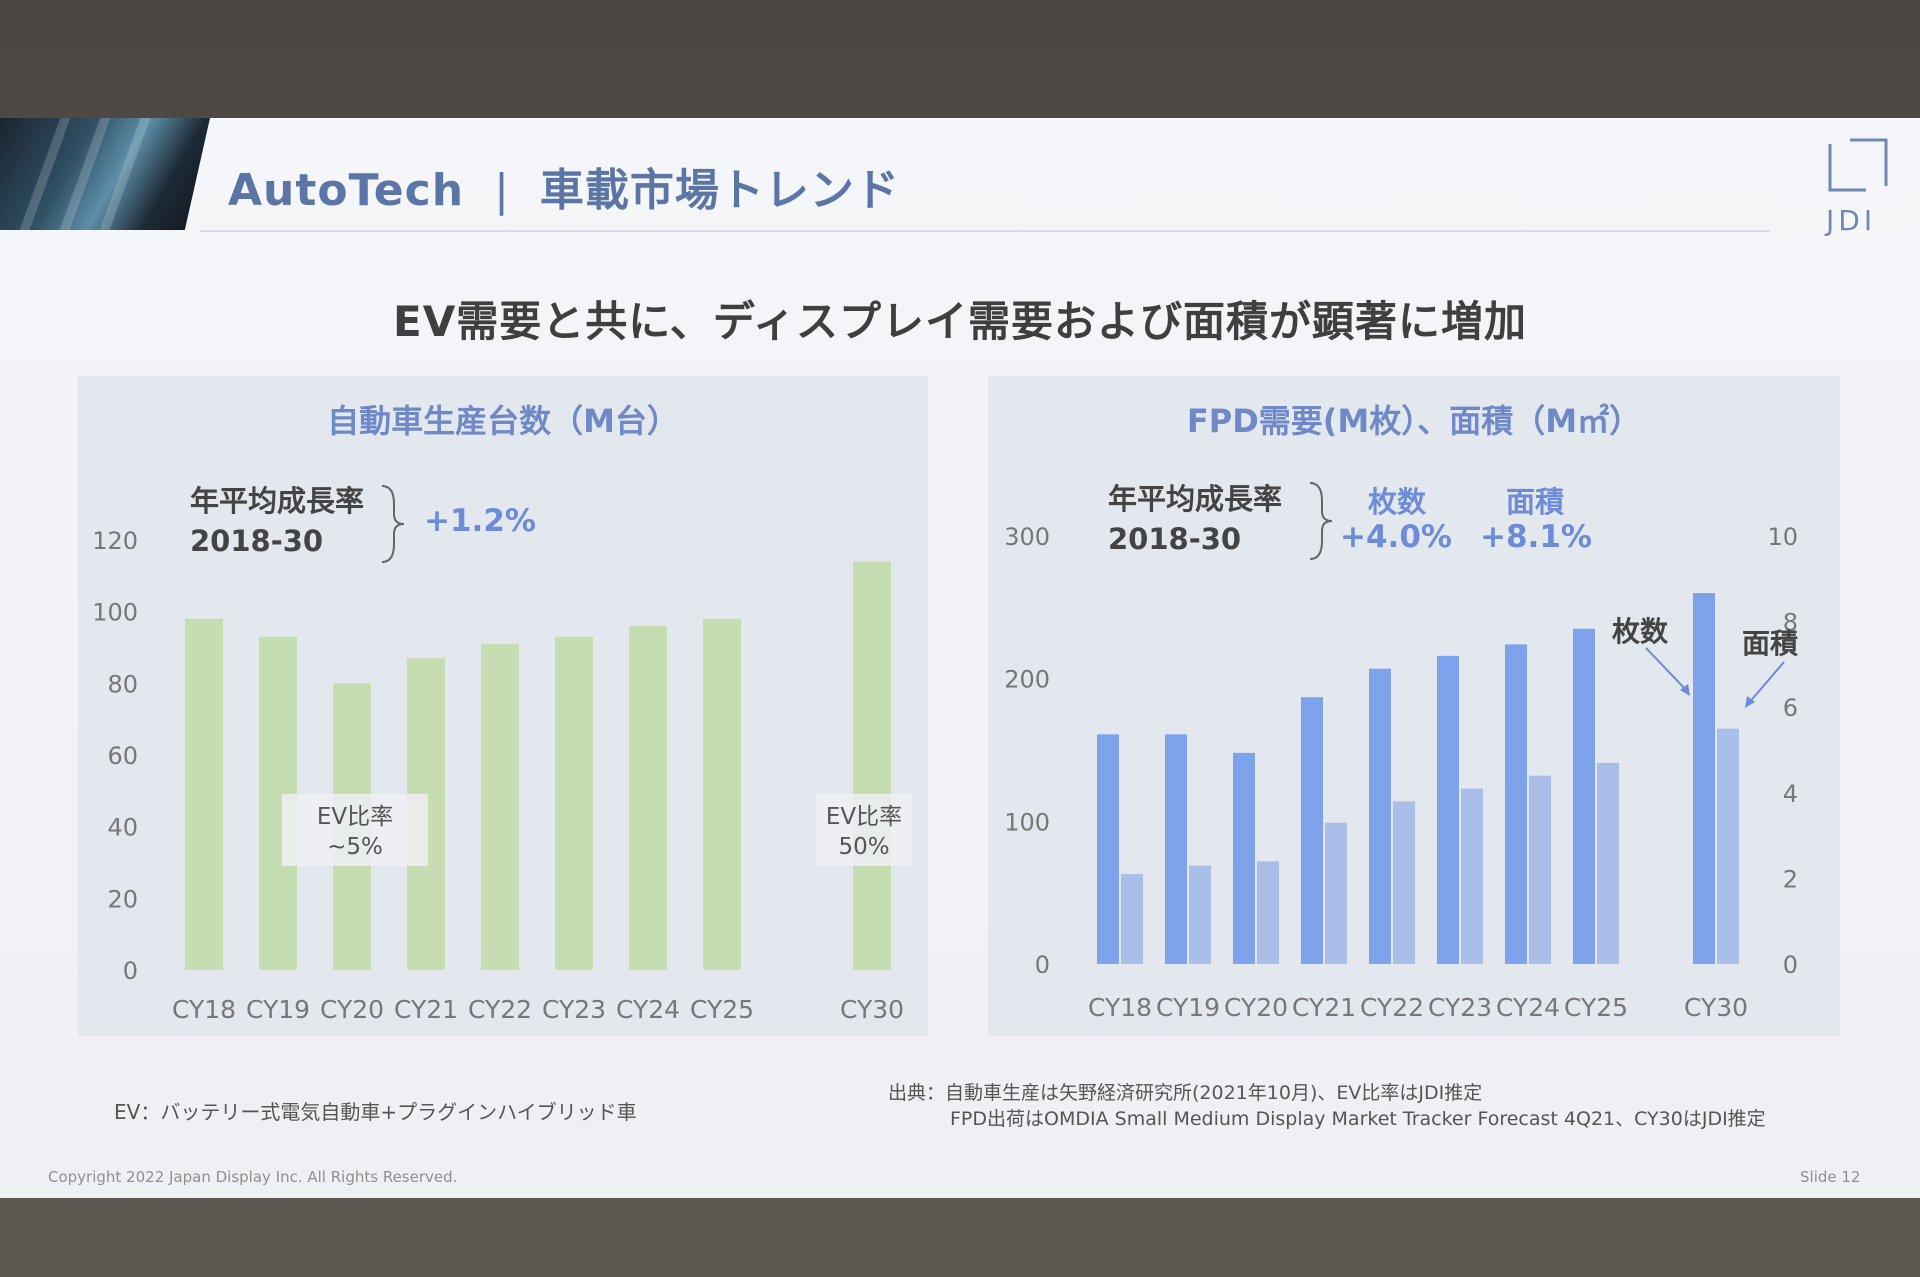  What do you see at coordinates (1027, 537) in the screenshot?
I see `y-tick-label-left: 300` at bounding box center [1027, 537].